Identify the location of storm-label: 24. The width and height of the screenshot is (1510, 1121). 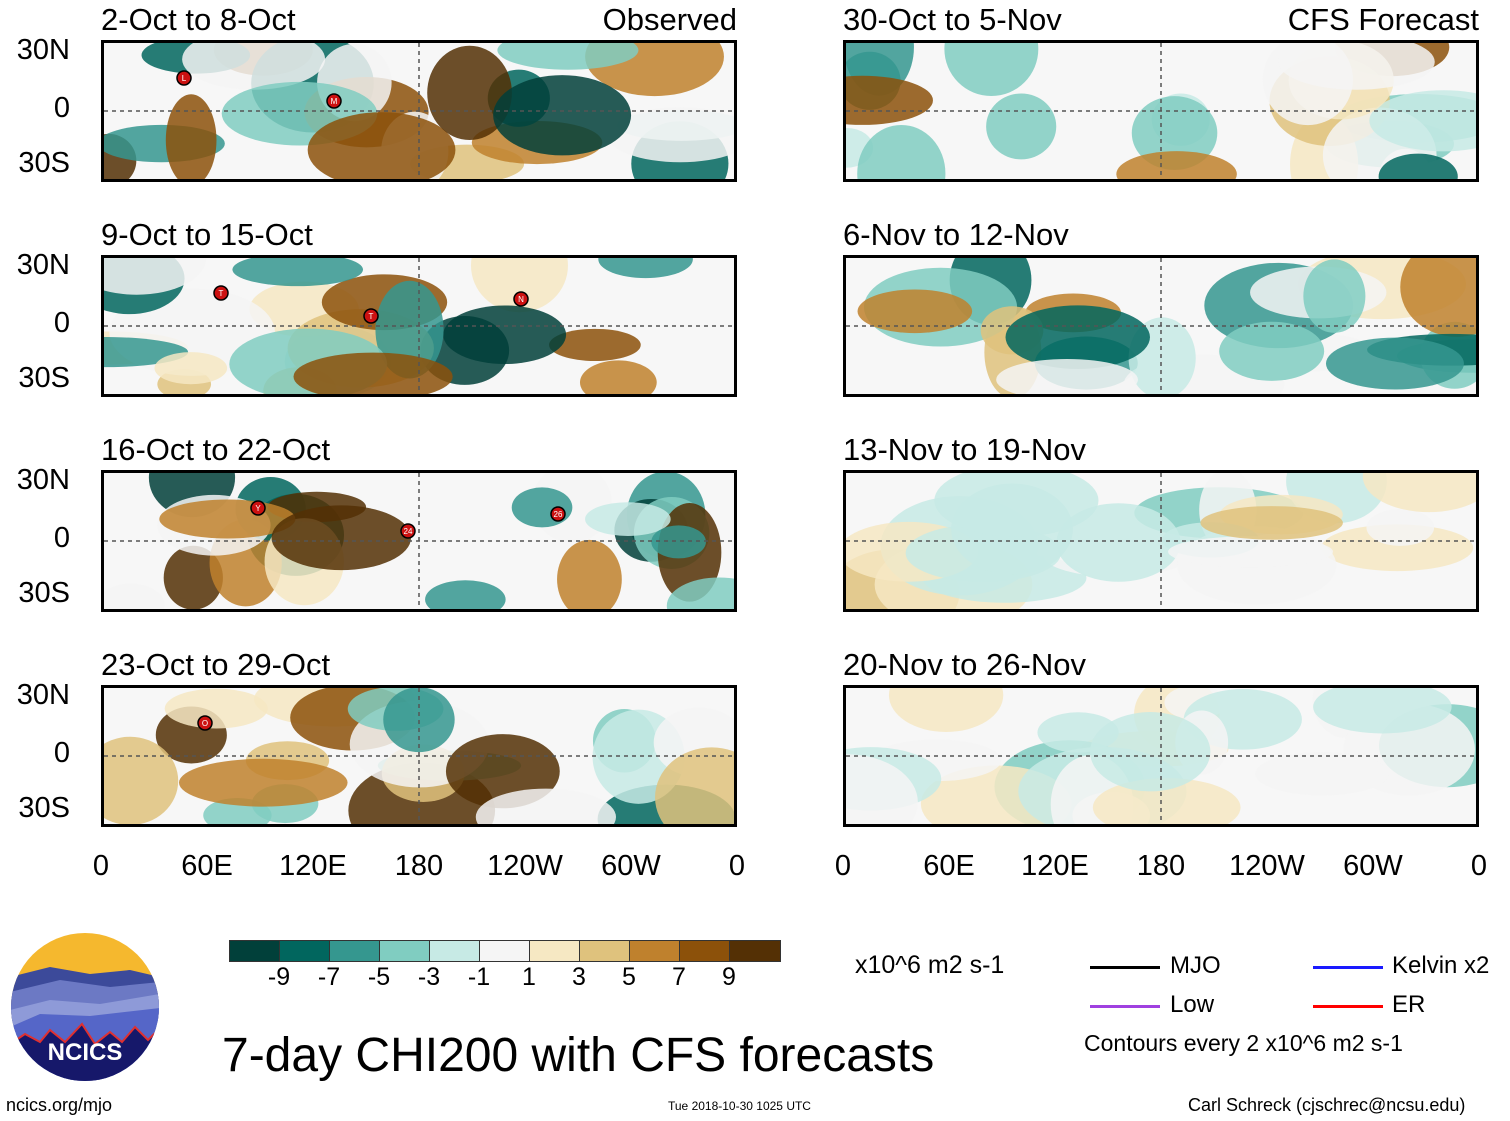
(408, 531).